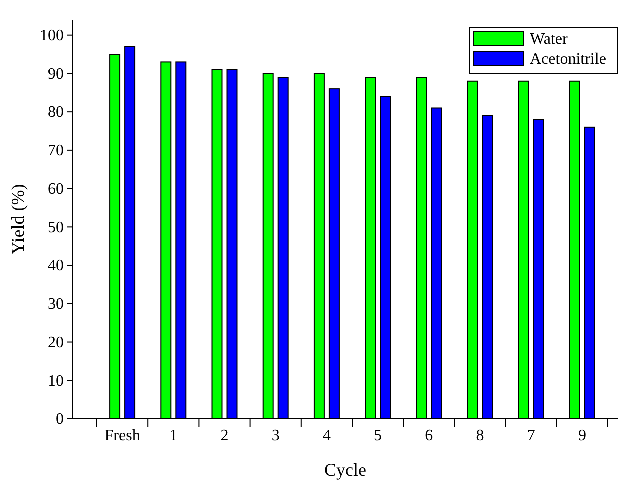 The height and width of the screenshot is (480, 628). I want to click on y-tick-label: 0, so click(60, 419).